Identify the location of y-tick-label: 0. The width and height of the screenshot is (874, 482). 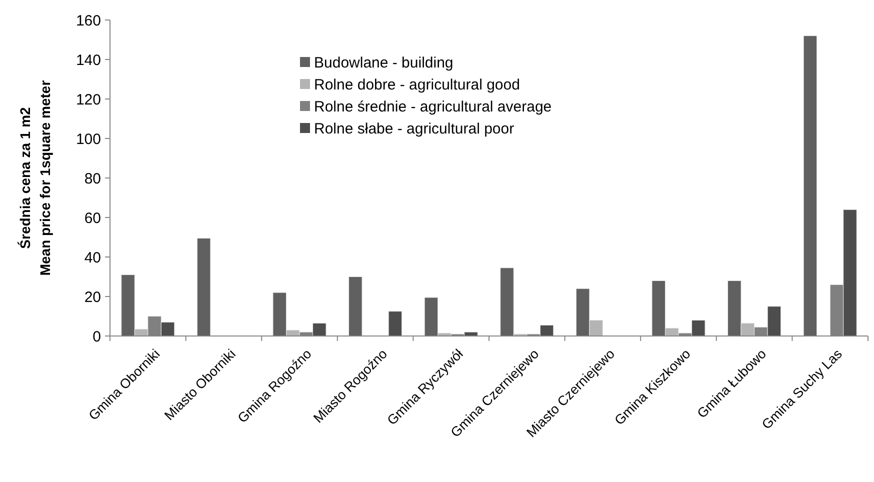
(96, 337).